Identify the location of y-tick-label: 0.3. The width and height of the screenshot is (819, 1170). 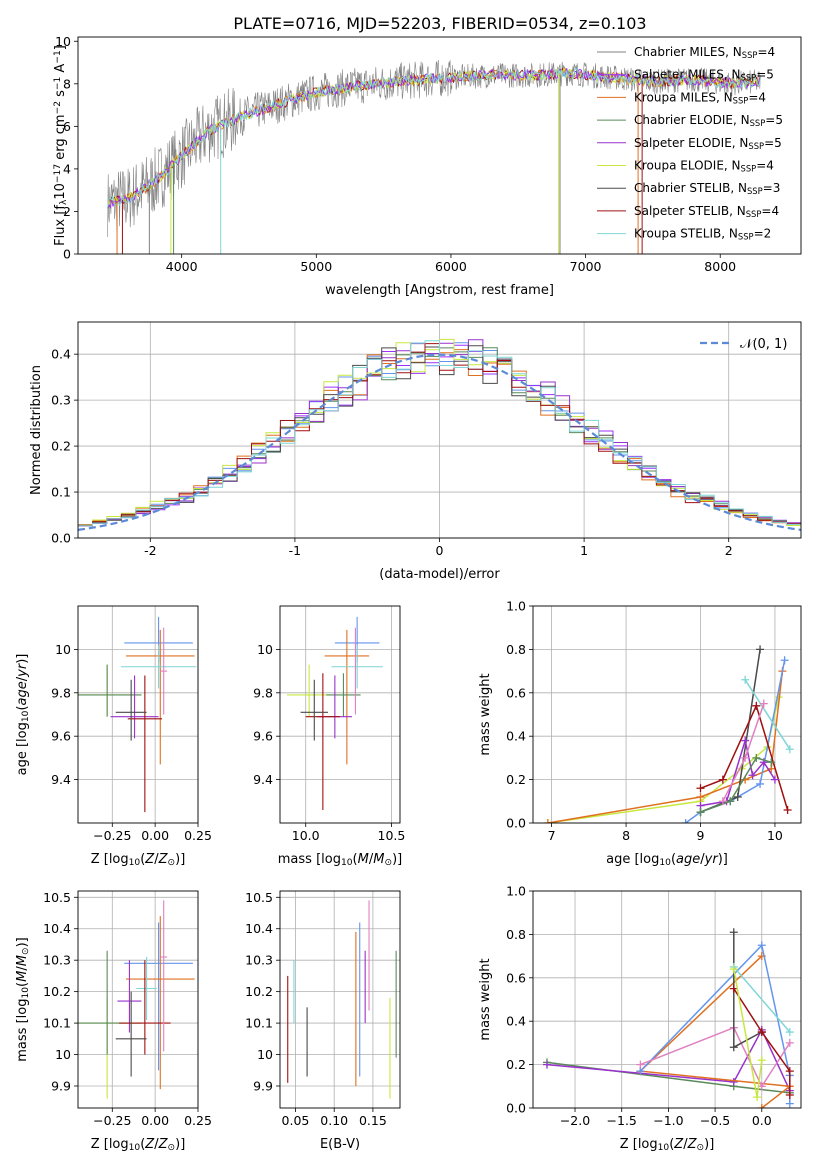
(61, 400).